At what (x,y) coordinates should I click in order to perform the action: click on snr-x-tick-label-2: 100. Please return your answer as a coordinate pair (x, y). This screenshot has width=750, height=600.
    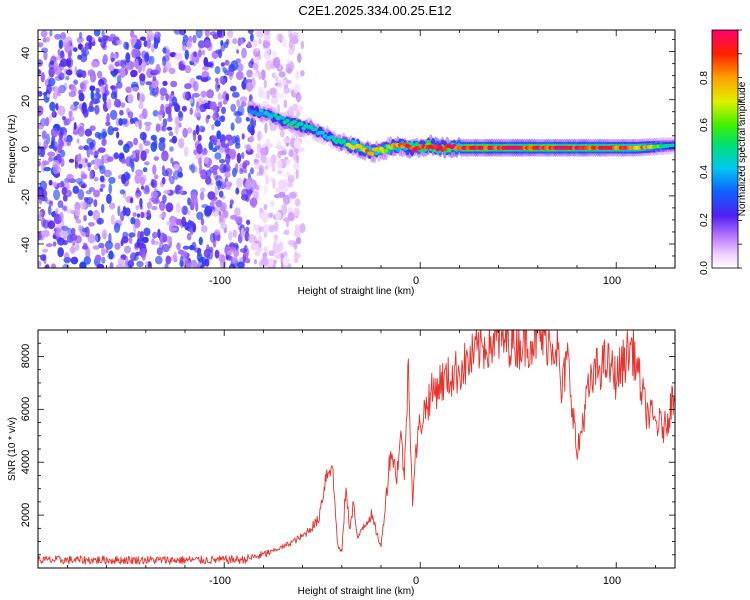
    Looking at the image, I should click on (612, 581).